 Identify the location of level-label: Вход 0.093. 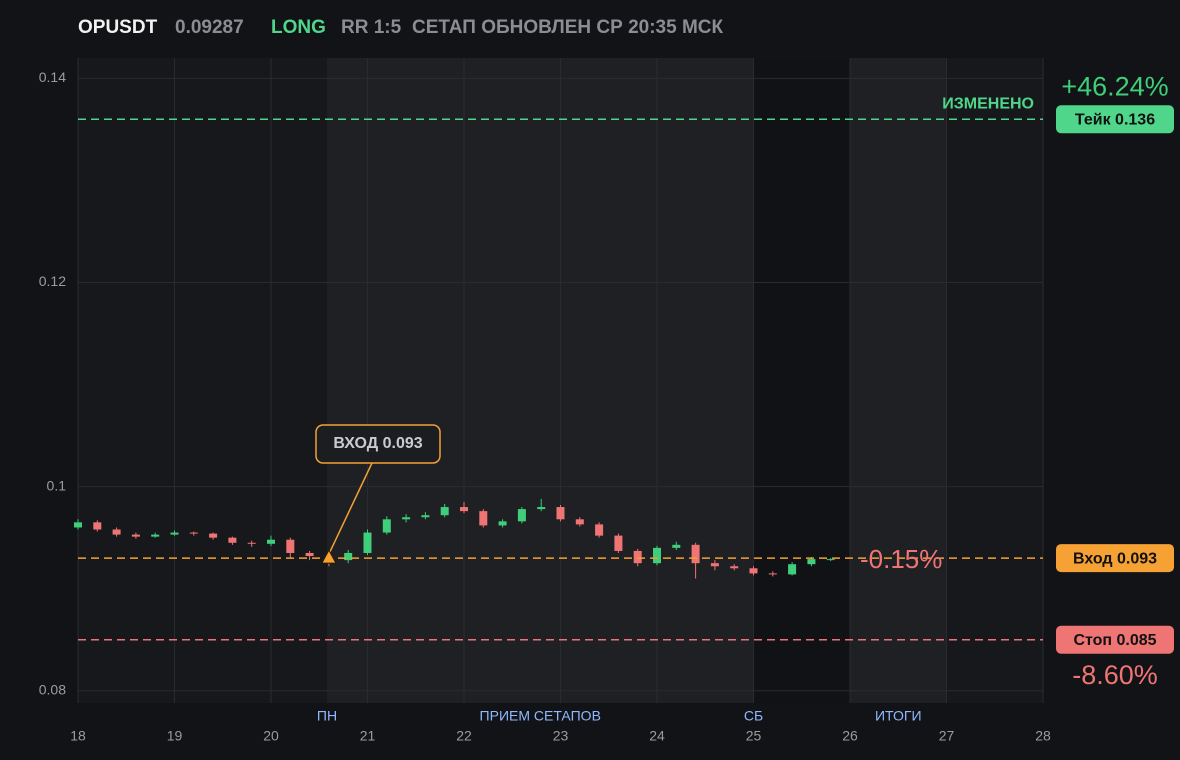
(1115, 558).